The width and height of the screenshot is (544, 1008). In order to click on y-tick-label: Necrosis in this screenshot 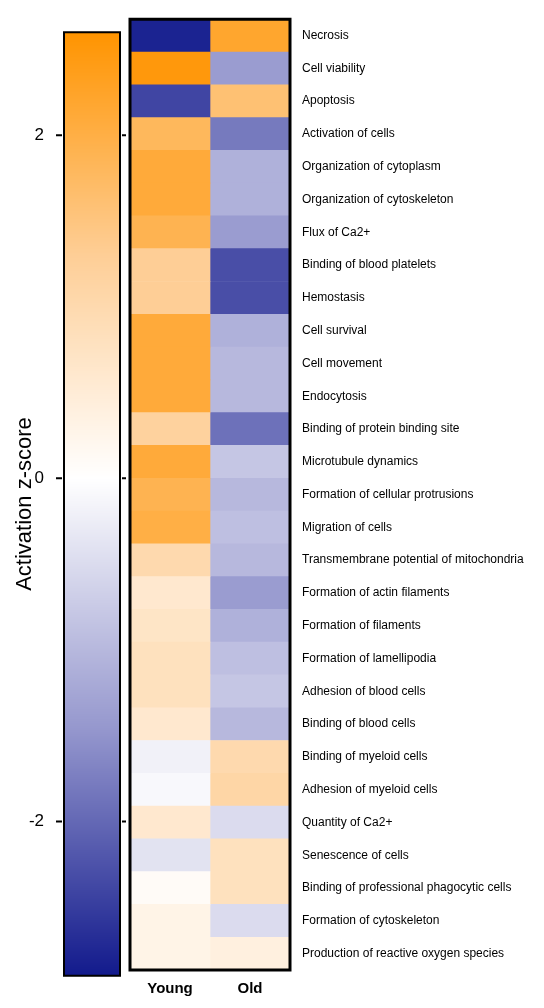, I will do `click(325, 34)`.